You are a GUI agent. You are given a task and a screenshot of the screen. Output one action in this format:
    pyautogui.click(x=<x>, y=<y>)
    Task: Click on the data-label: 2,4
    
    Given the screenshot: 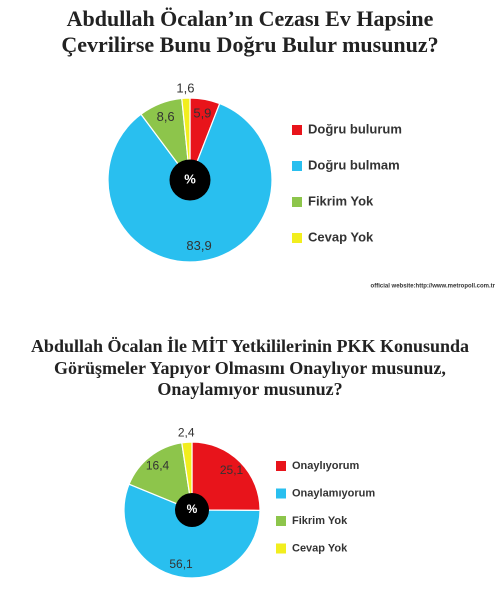 What is the action you would take?
    pyautogui.click(x=186, y=432)
    